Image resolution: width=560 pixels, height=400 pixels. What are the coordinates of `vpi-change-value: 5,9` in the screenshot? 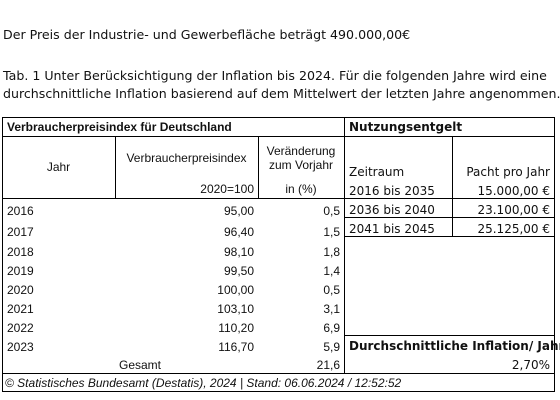 It's located at (331, 347).